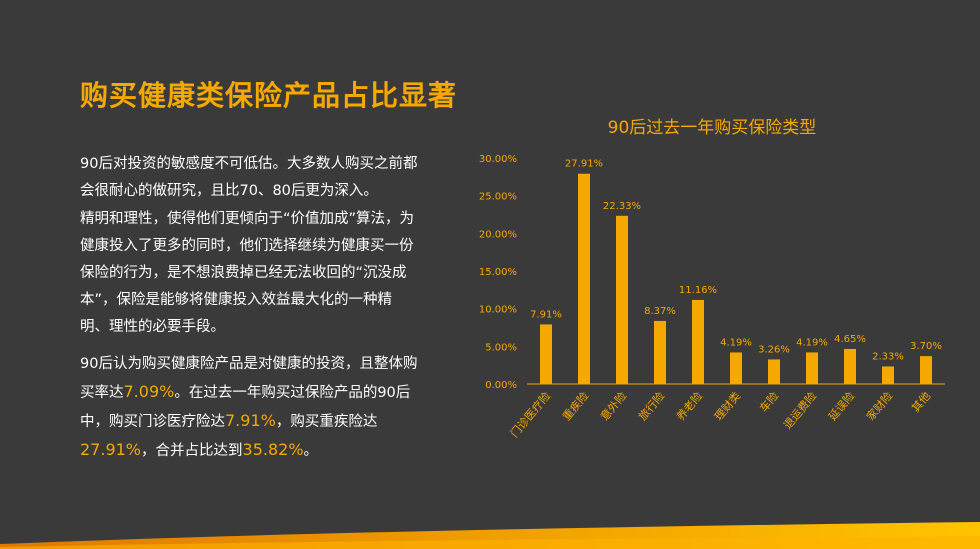 The width and height of the screenshot is (980, 549). What do you see at coordinates (273, 449) in the screenshot?
I see `stat-highlight-combined: 35.82%` at bounding box center [273, 449].